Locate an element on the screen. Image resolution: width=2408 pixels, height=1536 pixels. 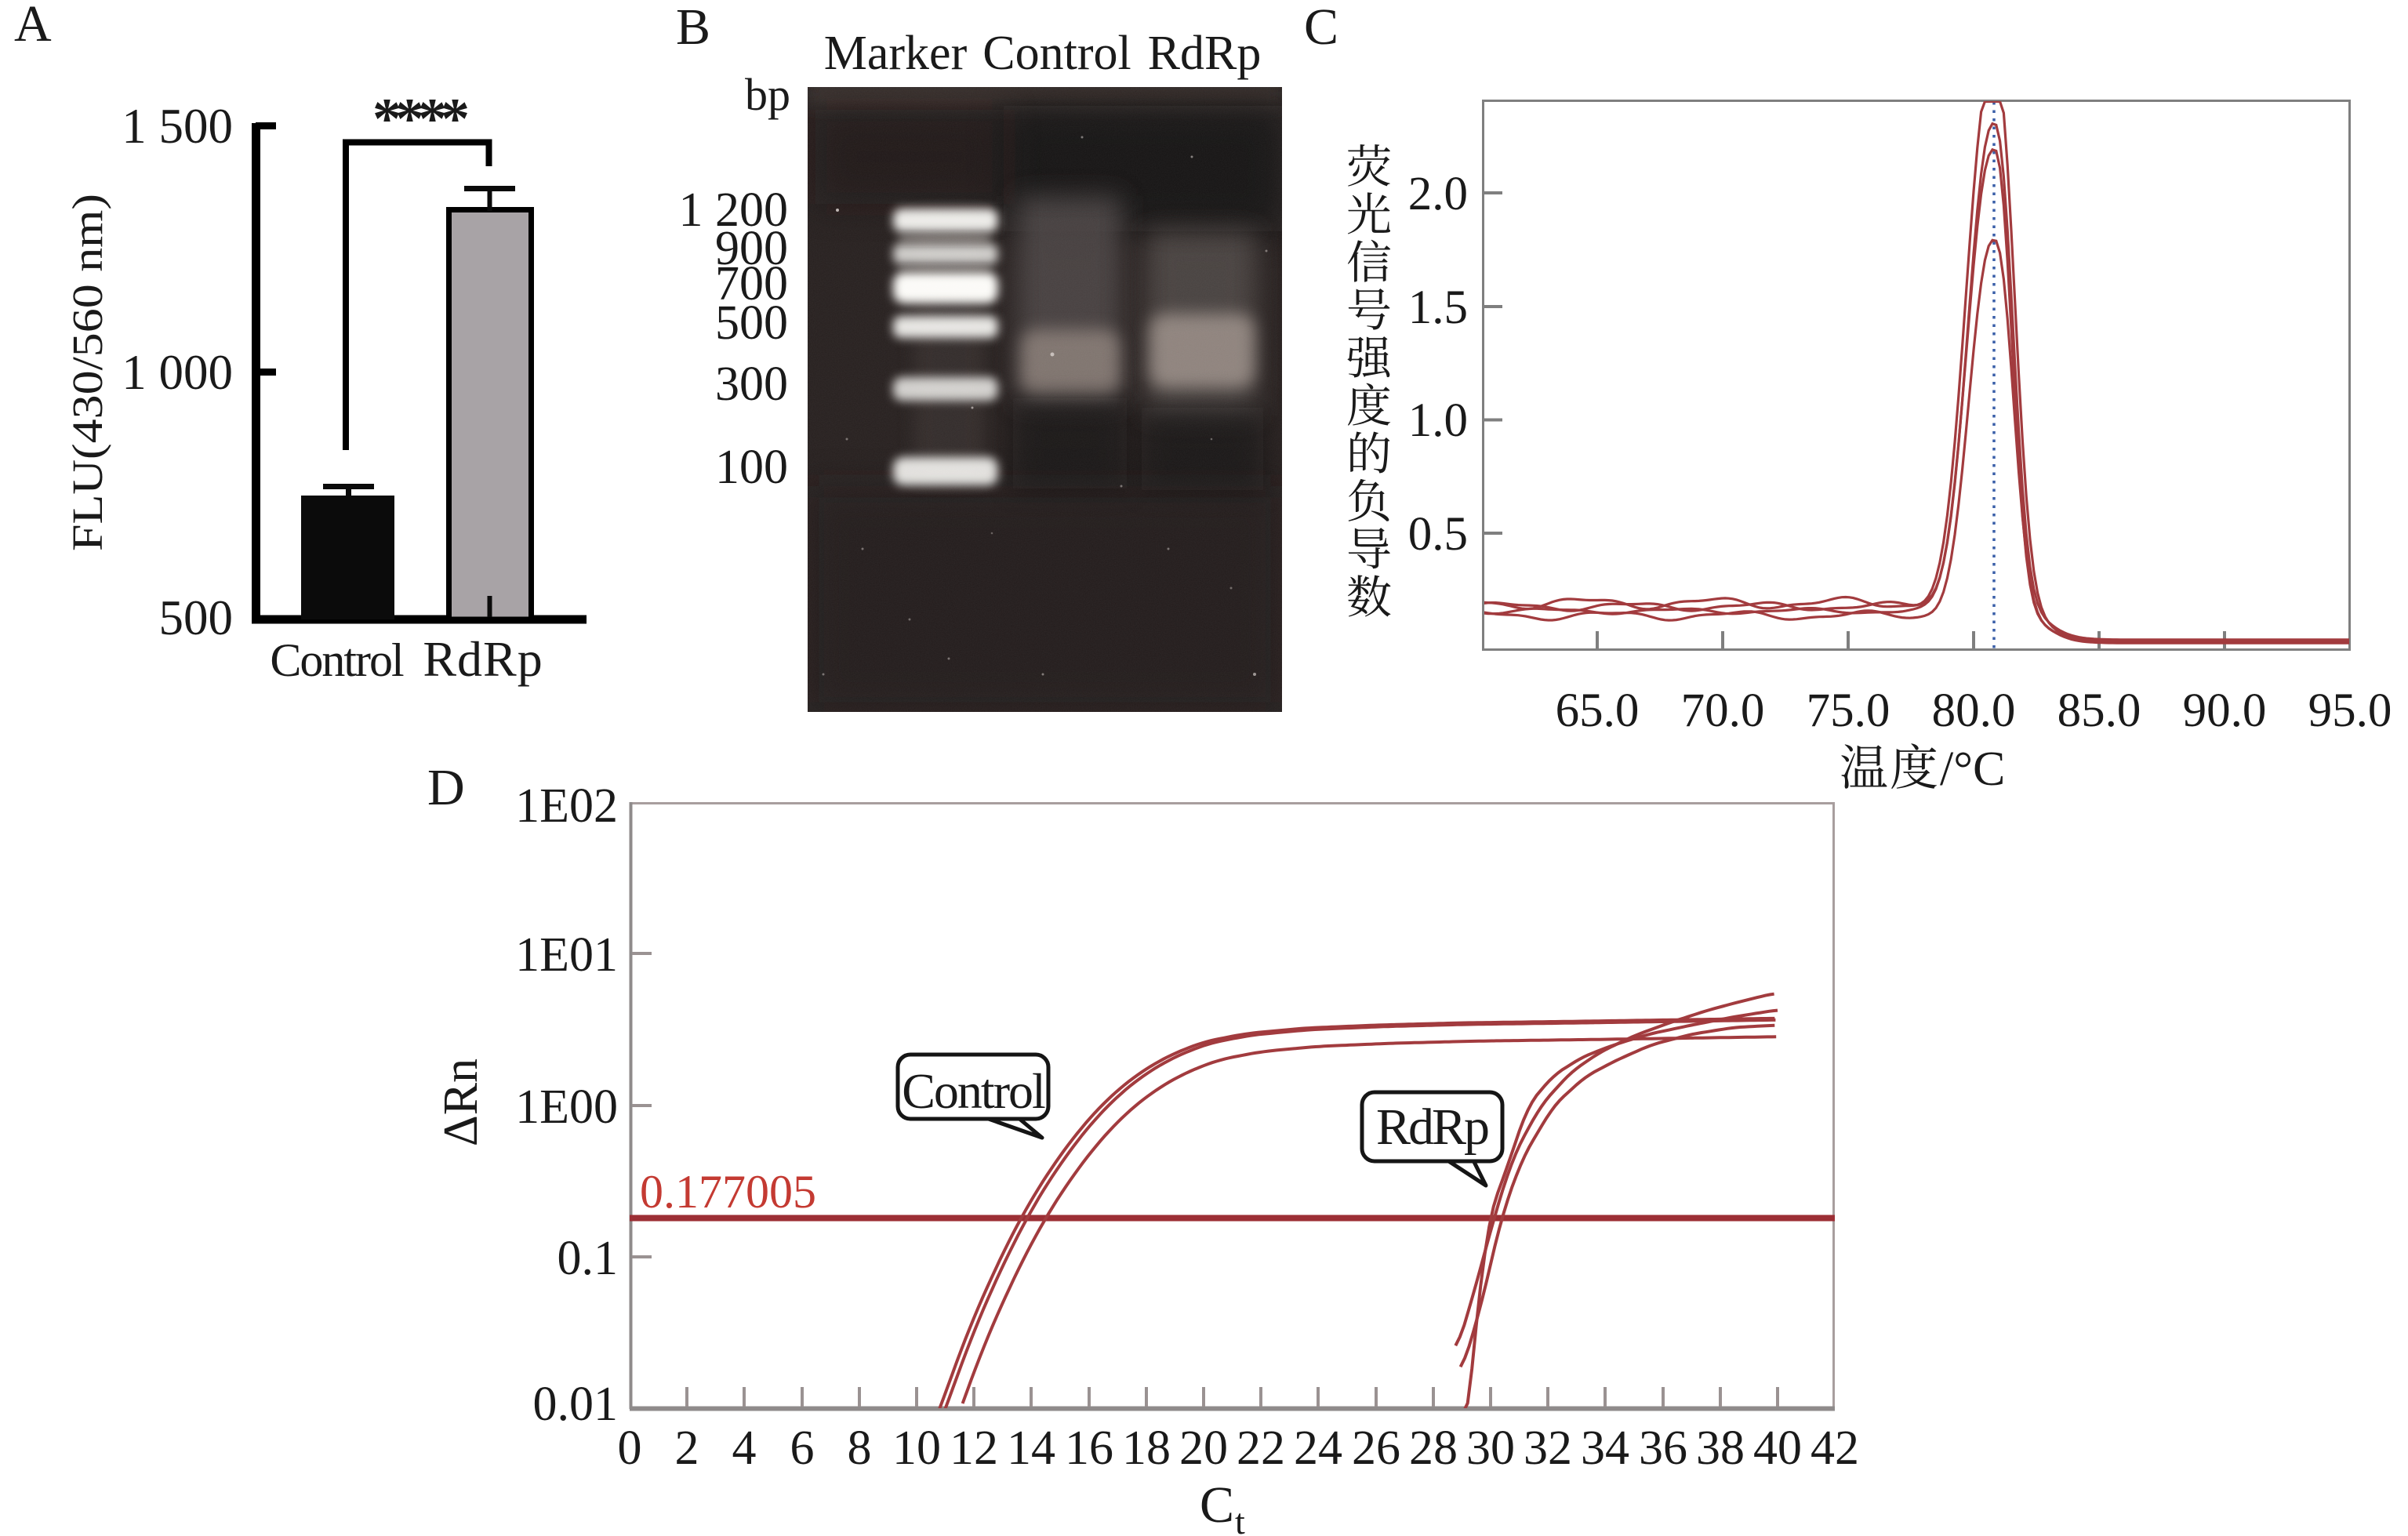
svg-text: 8 is located at coordinates (860, 1448).